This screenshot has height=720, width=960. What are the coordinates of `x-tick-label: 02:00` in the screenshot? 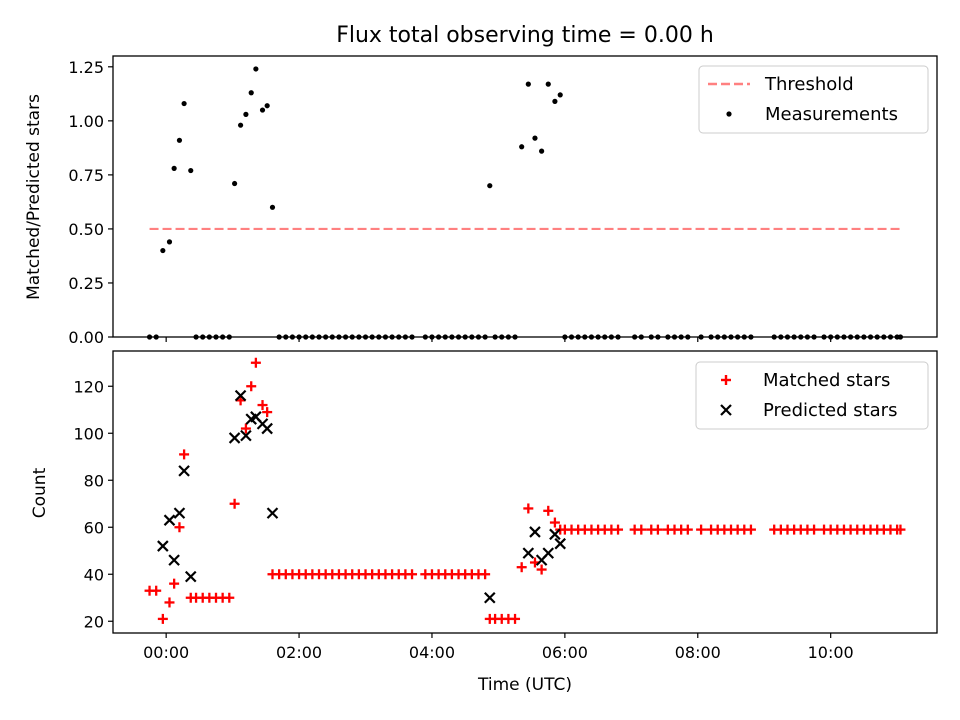 It's located at (299, 652).